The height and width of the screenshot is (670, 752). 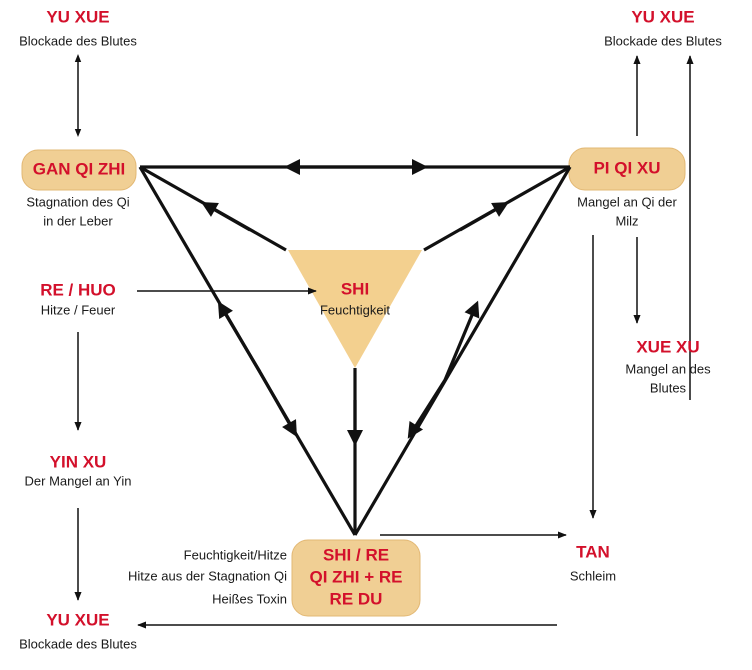 I want to click on node-title: GAN QI ZHI, so click(x=79, y=168).